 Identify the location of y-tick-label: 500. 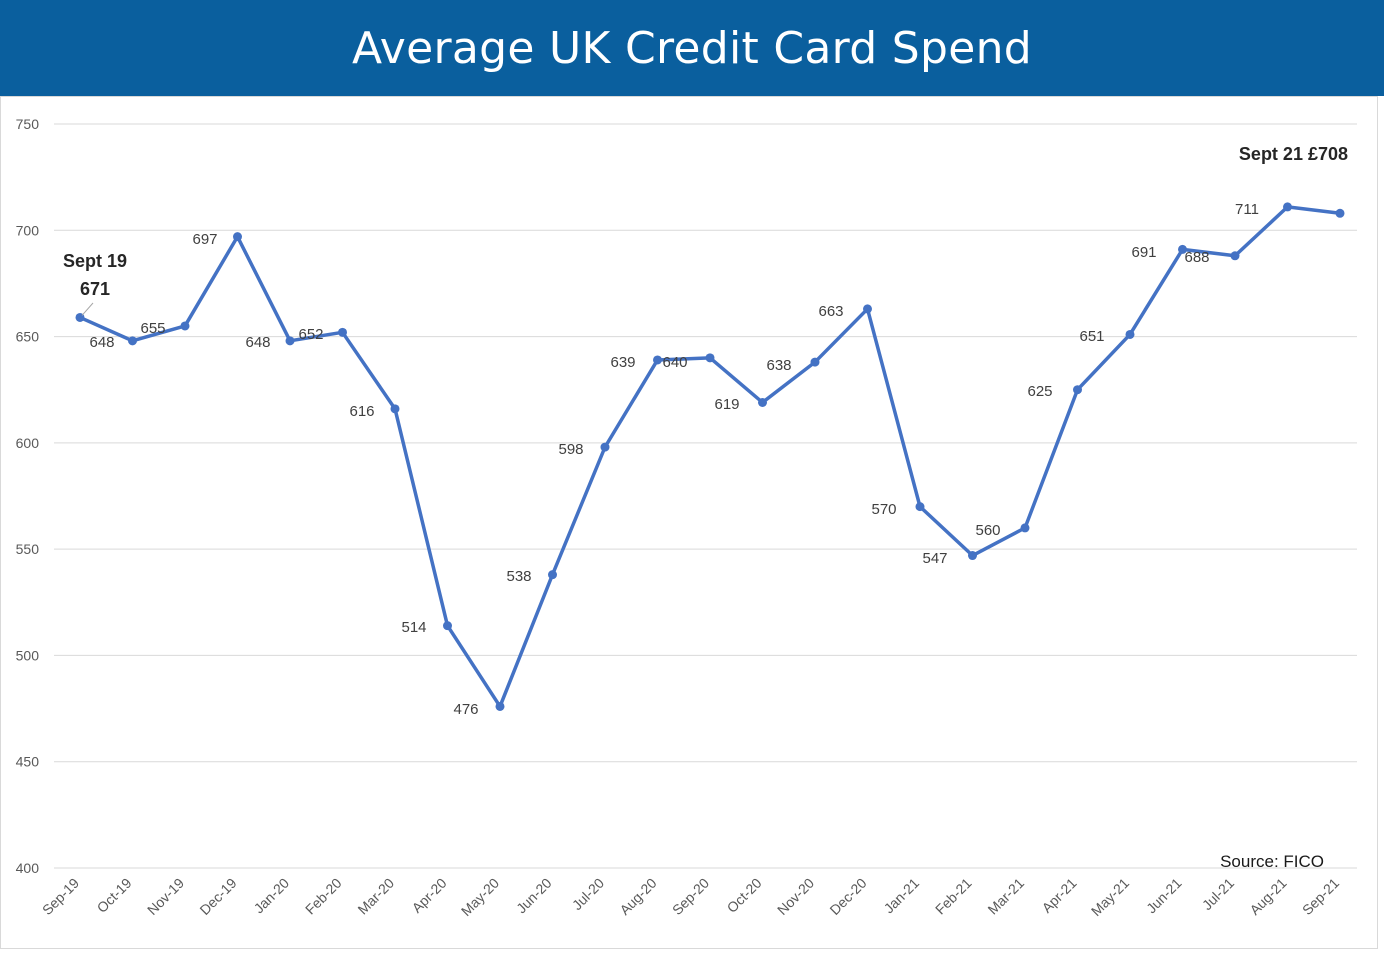
(28, 655).